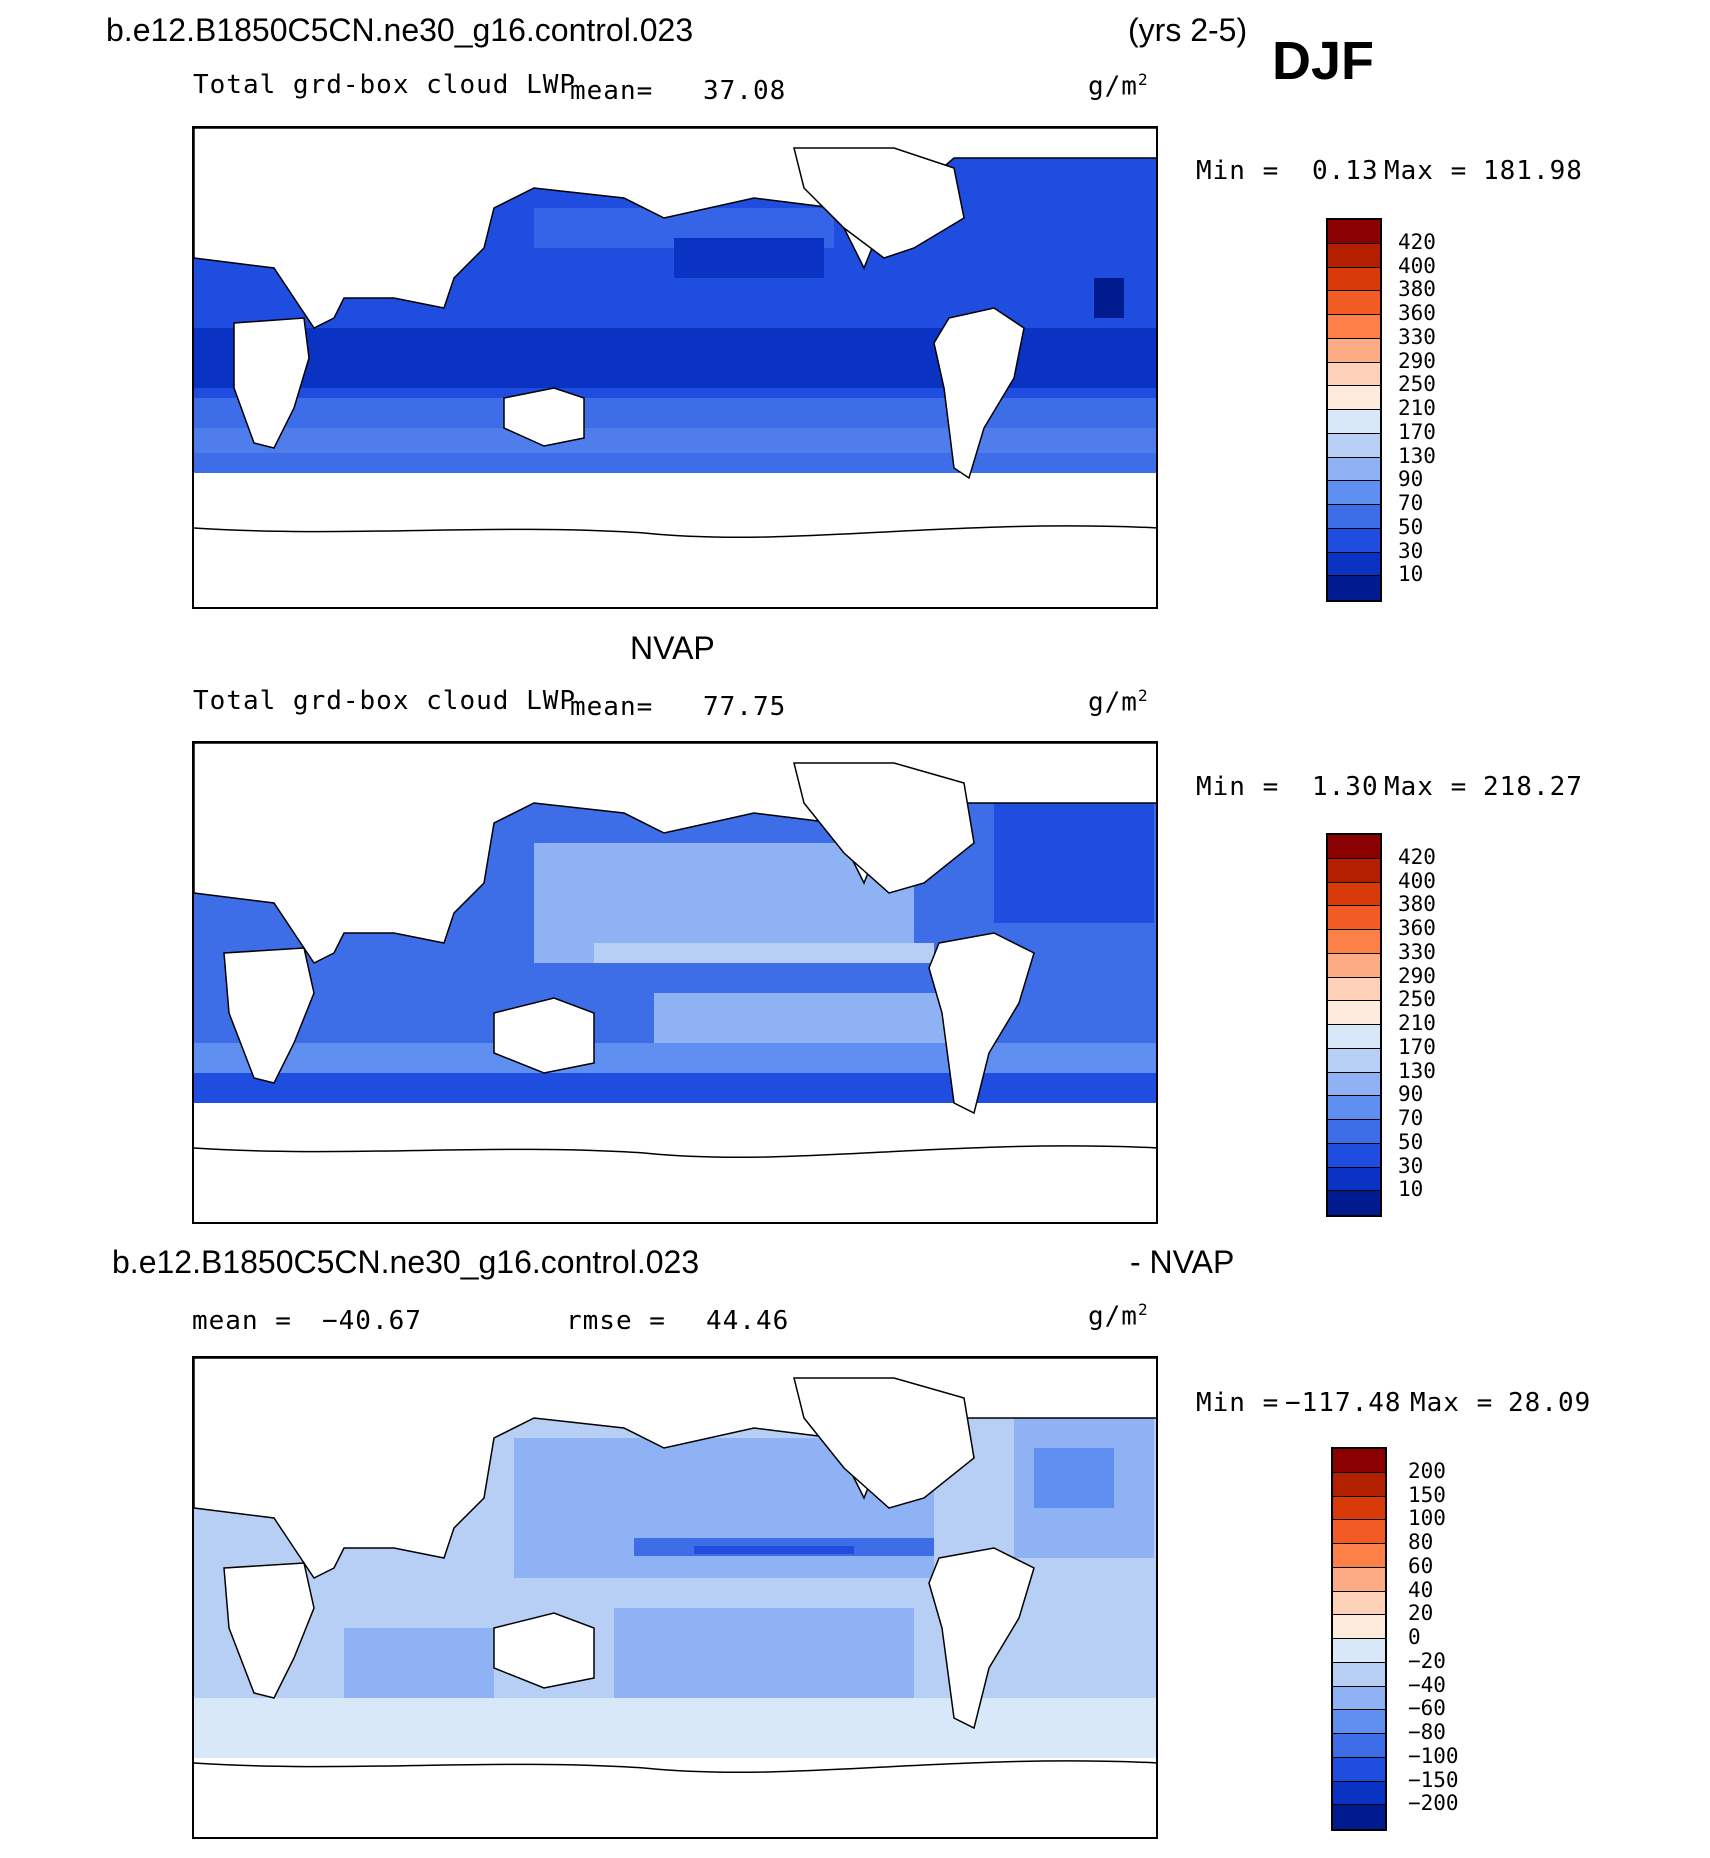 The width and height of the screenshot is (1710, 1858). What do you see at coordinates (616, 1321) in the screenshot?
I see `panel3-rmse-label: rmse =` at bounding box center [616, 1321].